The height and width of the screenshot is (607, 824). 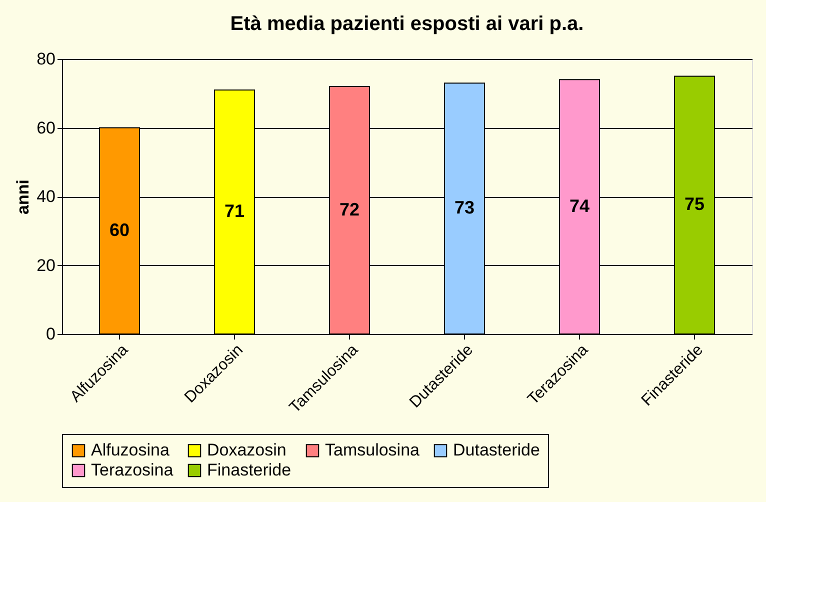 I want to click on data-label: 72, so click(x=349, y=209).